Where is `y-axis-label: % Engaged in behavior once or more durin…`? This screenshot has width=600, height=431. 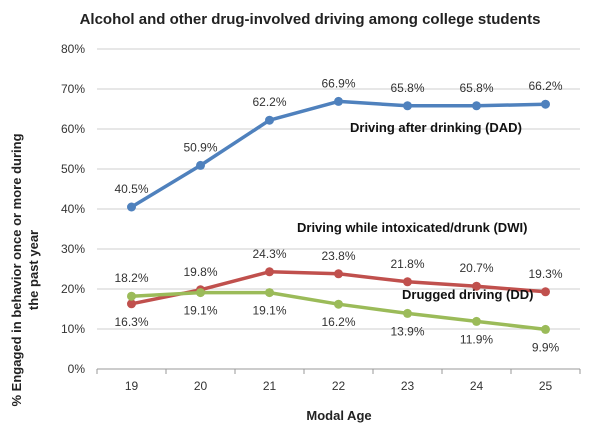
y-axis-label: % Engaged in behavior once or more durin… is located at coordinates (25, 269).